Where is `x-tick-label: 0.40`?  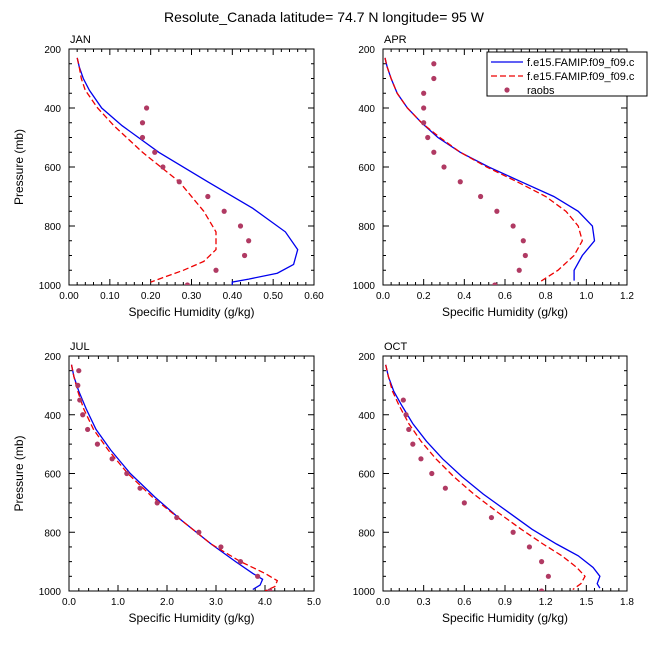 x-tick-label: 0.40 is located at coordinates (233, 296).